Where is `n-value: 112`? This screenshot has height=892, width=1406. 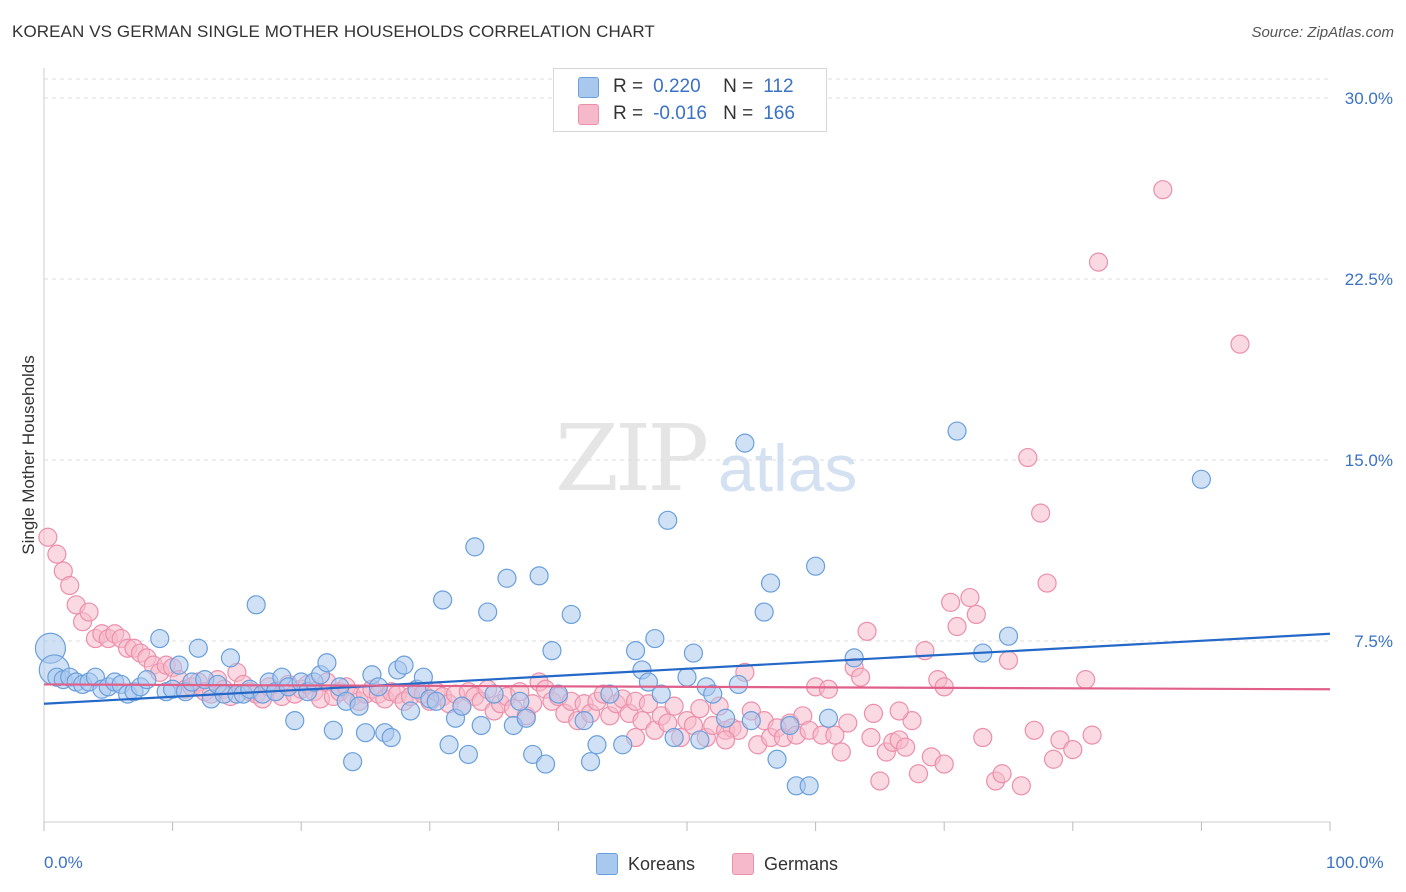 n-value: 112 is located at coordinates (778, 86).